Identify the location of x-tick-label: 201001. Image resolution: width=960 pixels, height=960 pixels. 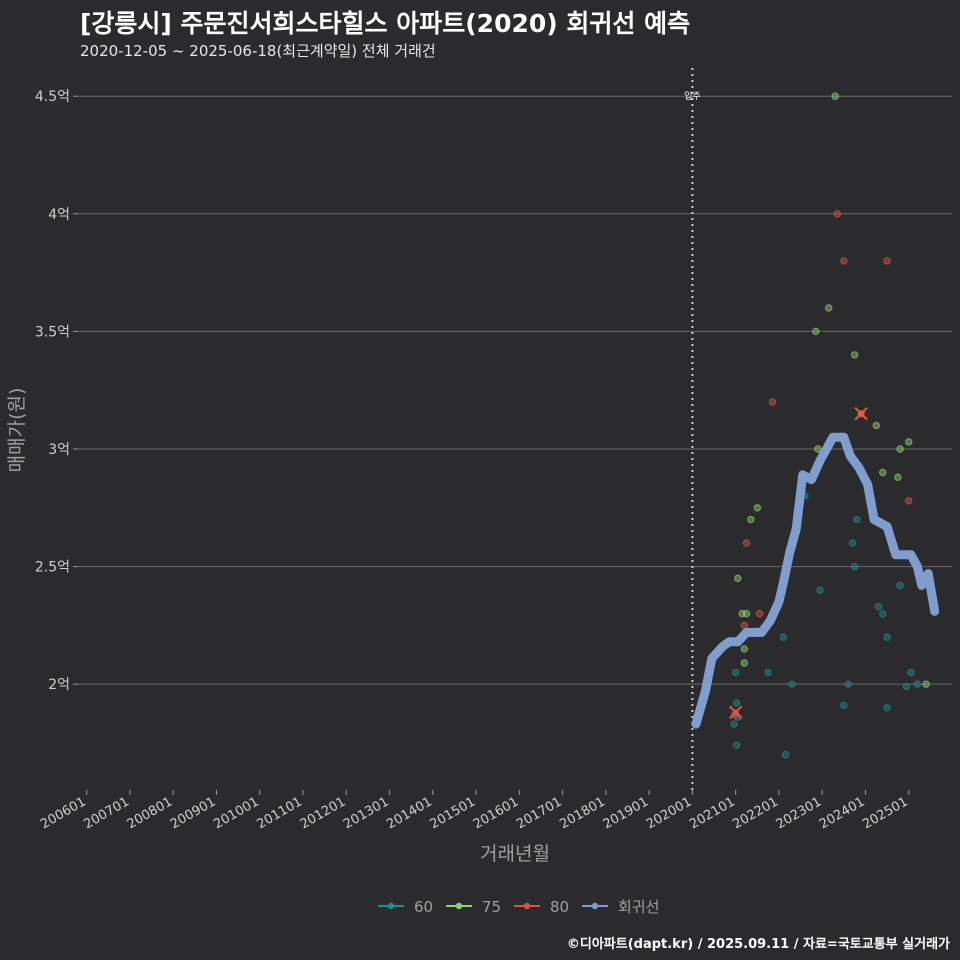
(236, 813).